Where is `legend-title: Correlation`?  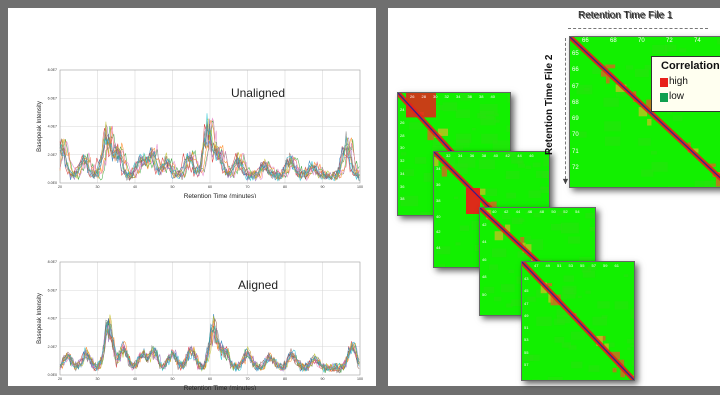 legend-title: Correlation is located at coordinates (690, 66).